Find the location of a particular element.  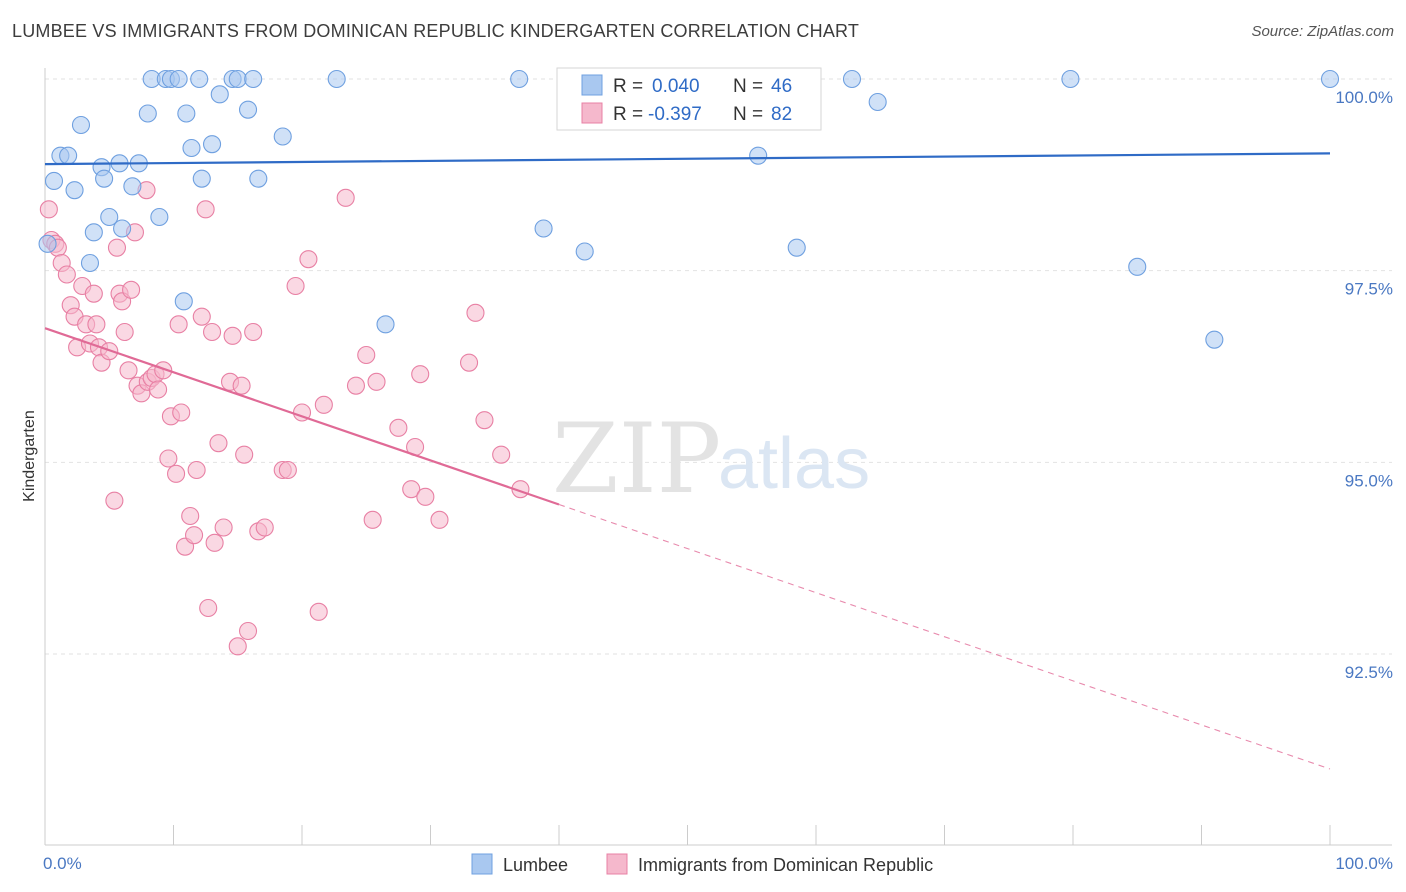

y-axis-label: Kindergarten is located at coordinates (29, 456).